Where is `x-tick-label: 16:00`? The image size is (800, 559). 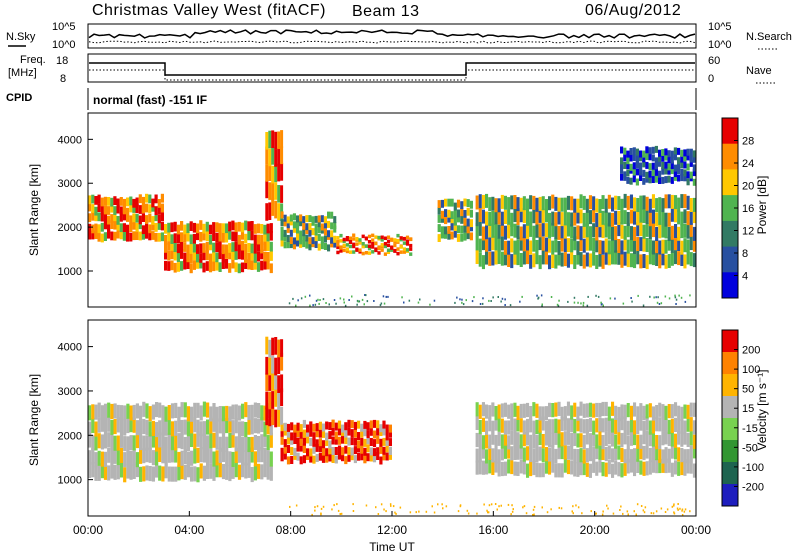 x-tick-label: 16:00 is located at coordinates (493, 530).